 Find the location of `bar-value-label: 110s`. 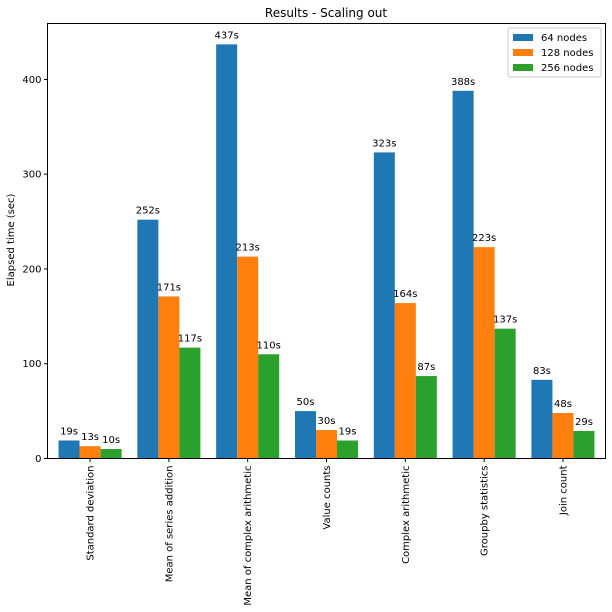

bar-value-label: 110s is located at coordinates (269, 345).